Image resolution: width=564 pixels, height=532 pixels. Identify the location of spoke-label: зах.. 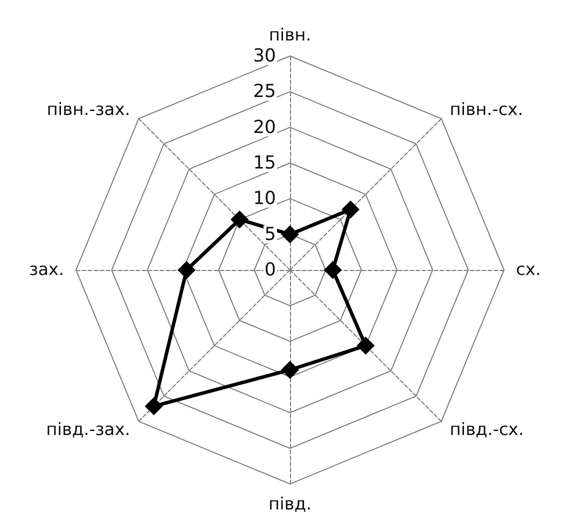
(46, 270).